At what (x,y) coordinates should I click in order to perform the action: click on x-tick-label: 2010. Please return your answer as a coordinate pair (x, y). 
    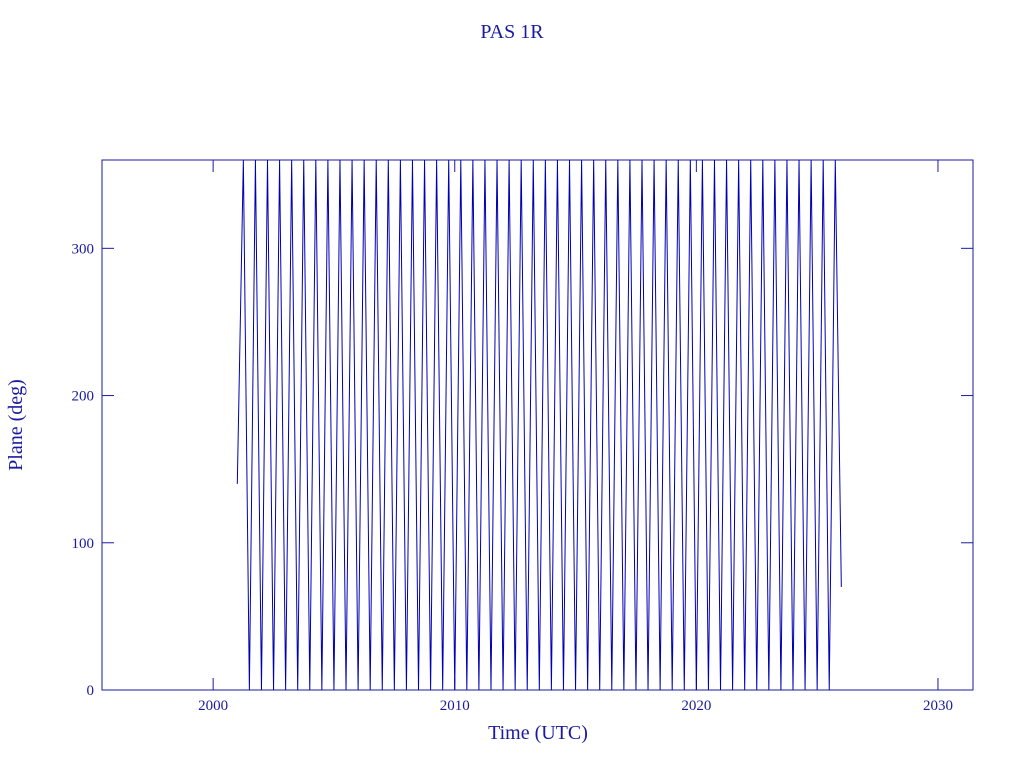
    Looking at the image, I should click on (455, 706).